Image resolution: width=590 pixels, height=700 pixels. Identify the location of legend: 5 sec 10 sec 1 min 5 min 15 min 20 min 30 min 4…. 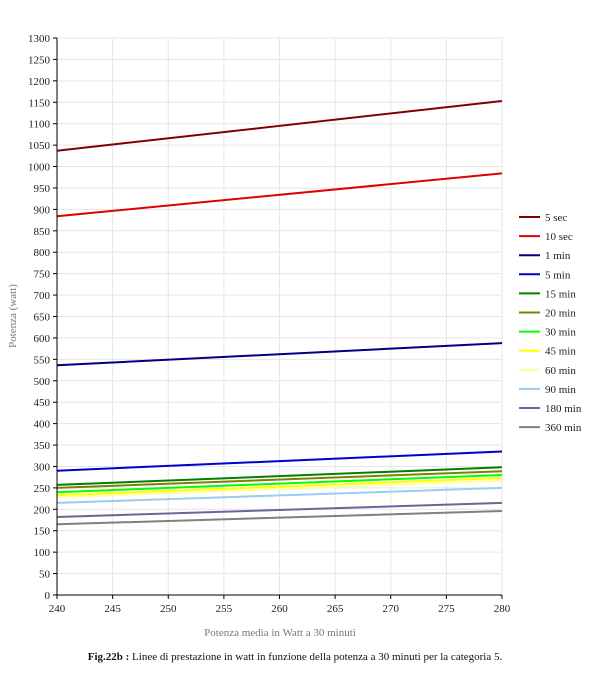
(550, 323).